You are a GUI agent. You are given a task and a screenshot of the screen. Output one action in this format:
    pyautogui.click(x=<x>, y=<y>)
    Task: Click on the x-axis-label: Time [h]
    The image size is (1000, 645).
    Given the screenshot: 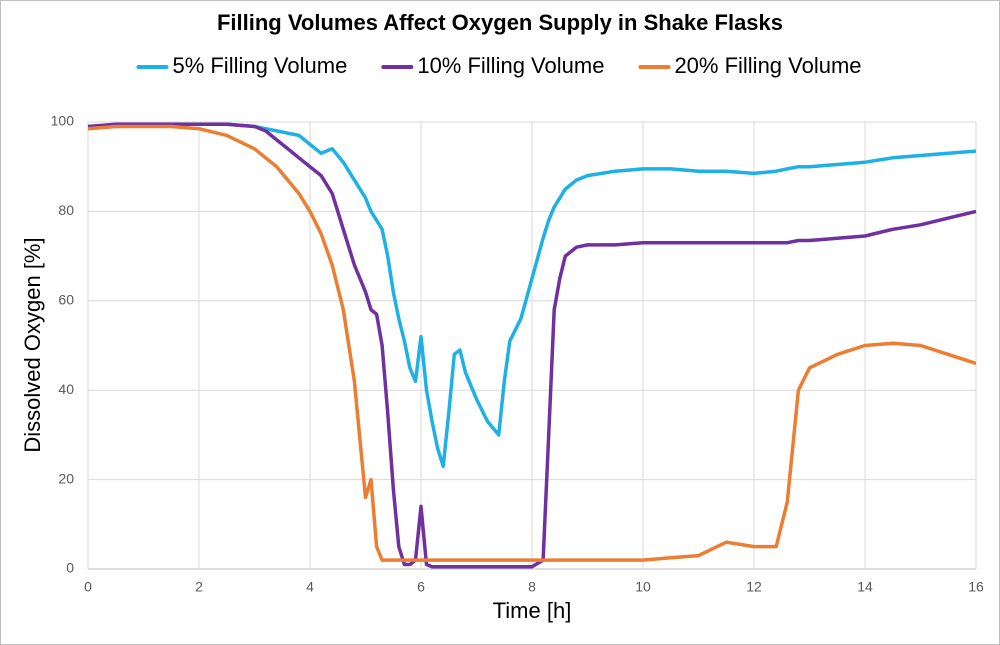 What is the action you would take?
    pyautogui.click(x=532, y=610)
    